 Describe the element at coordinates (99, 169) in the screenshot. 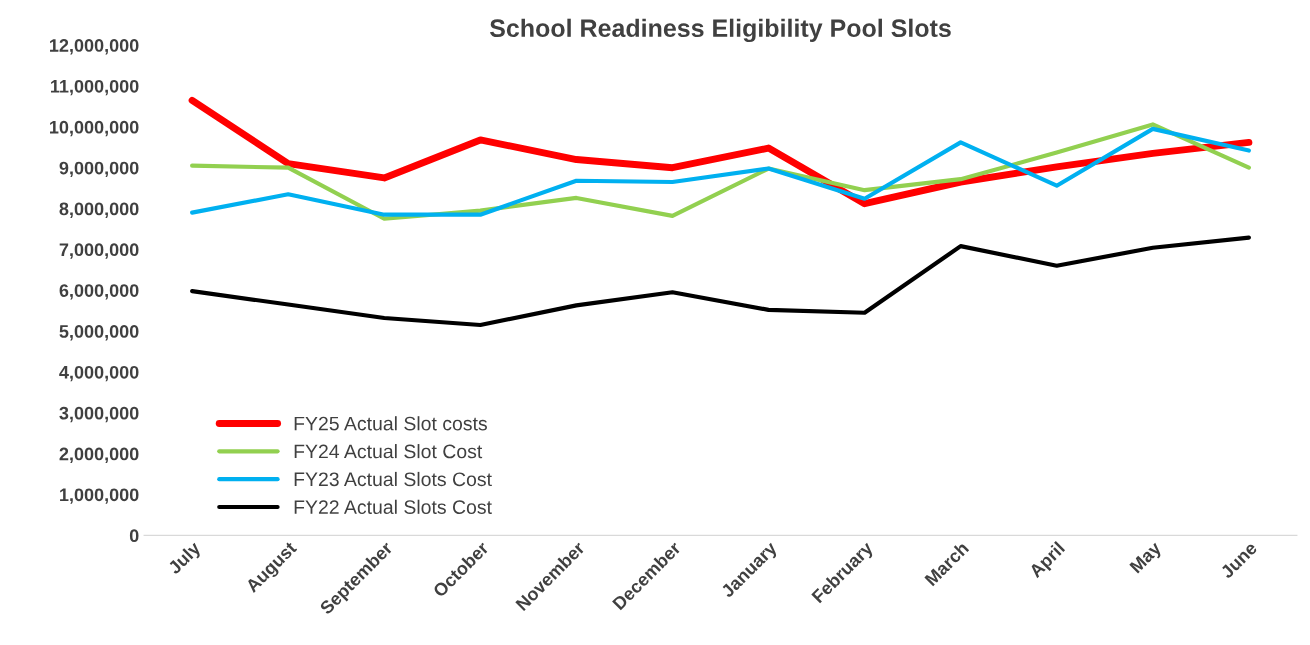

I see `y-tick-label: 9,000,000` at that location.